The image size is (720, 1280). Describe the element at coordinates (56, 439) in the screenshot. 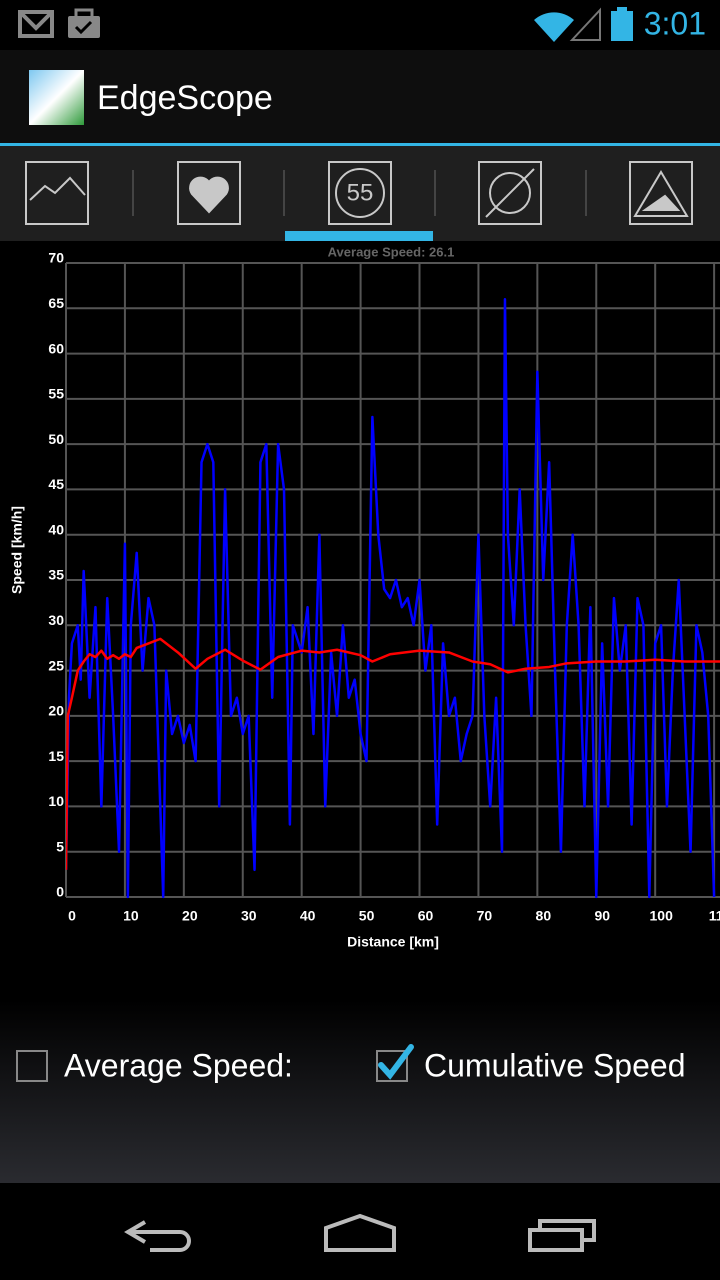

I see `y-tick-label: 50` at that location.